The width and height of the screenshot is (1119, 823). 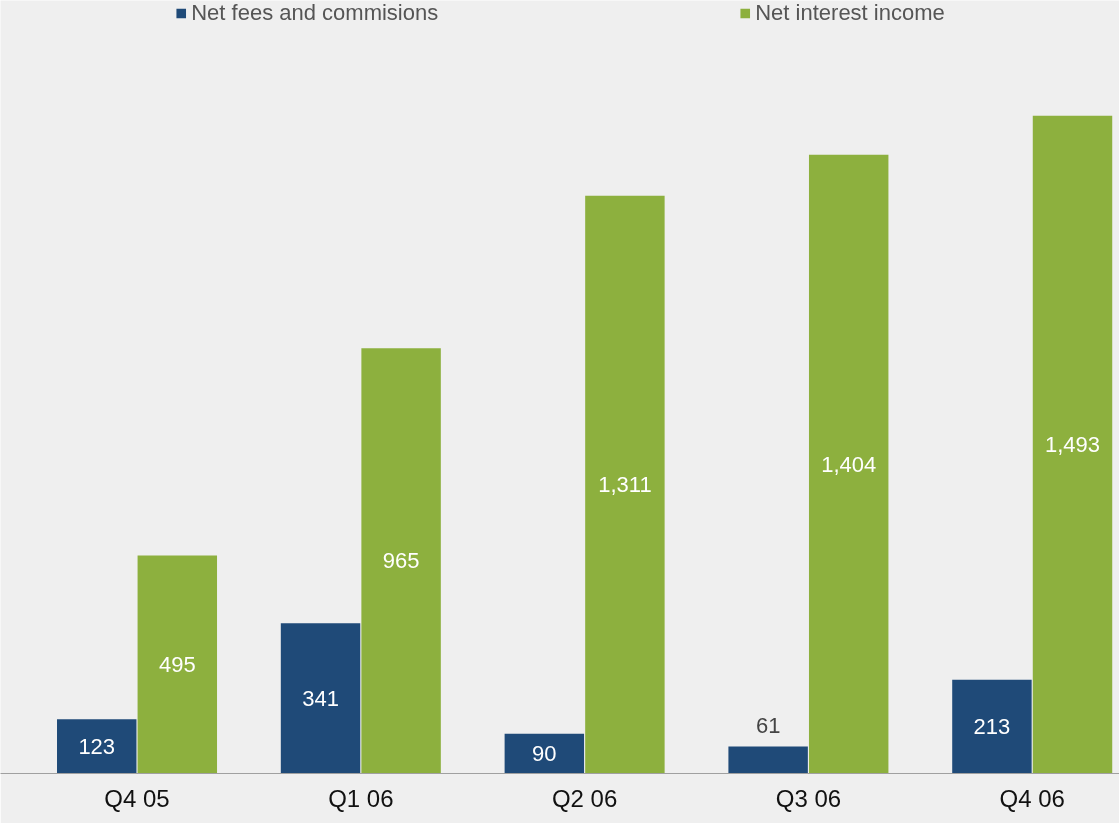 I want to click on data-label: 90, so click(x=544, y=754).